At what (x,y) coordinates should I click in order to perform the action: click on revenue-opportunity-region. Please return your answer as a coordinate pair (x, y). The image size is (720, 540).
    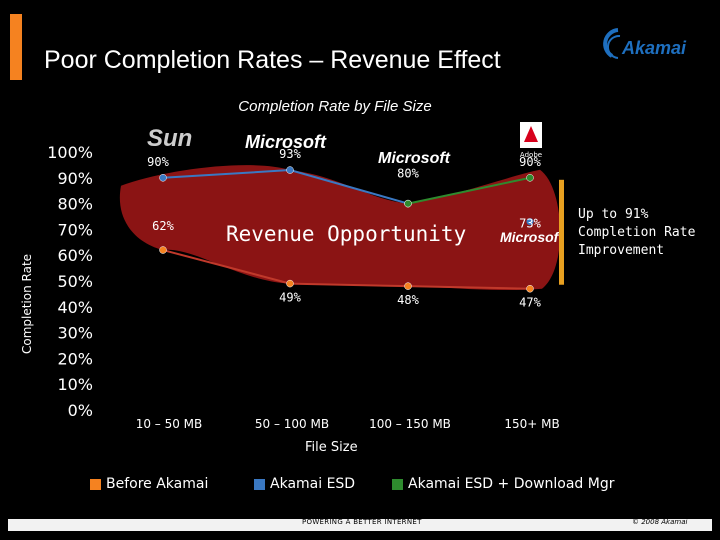
    Looking at the image, I should click on (340, 228).